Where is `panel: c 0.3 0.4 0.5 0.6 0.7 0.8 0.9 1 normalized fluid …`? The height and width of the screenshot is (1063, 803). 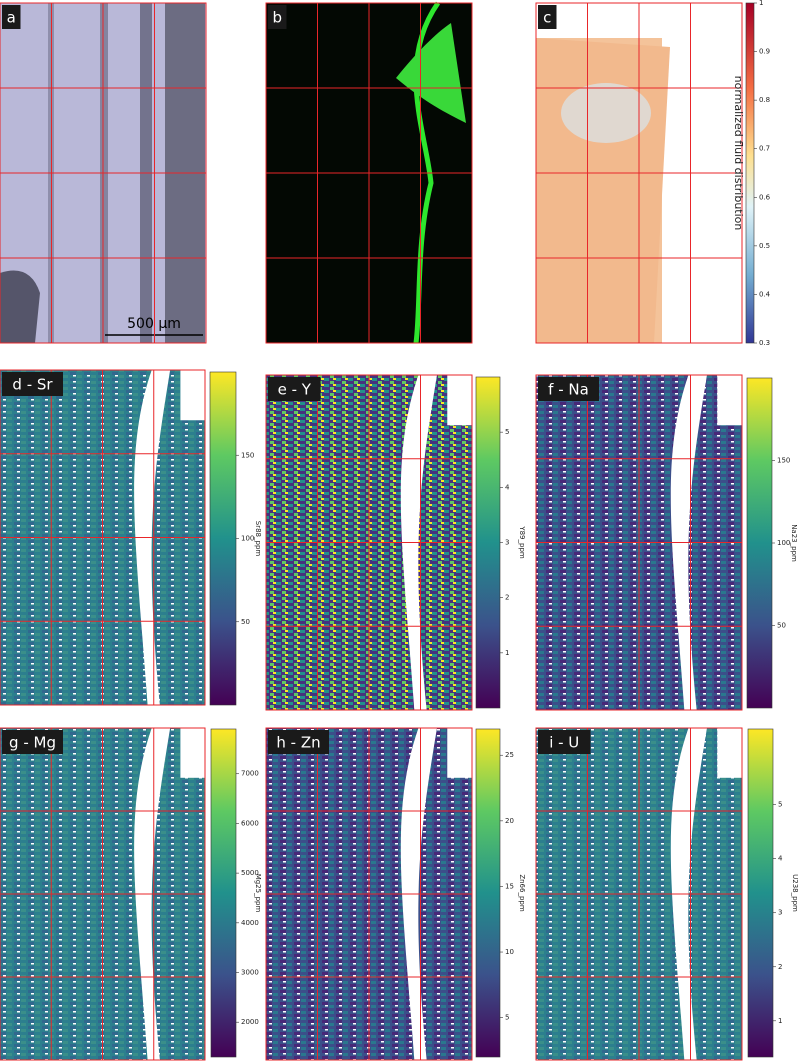 panel: c 0.3 0.4 0.5 0.6 0.7 0.8 0.9 1 normalized fluid … is located at coordinates (653, 173).